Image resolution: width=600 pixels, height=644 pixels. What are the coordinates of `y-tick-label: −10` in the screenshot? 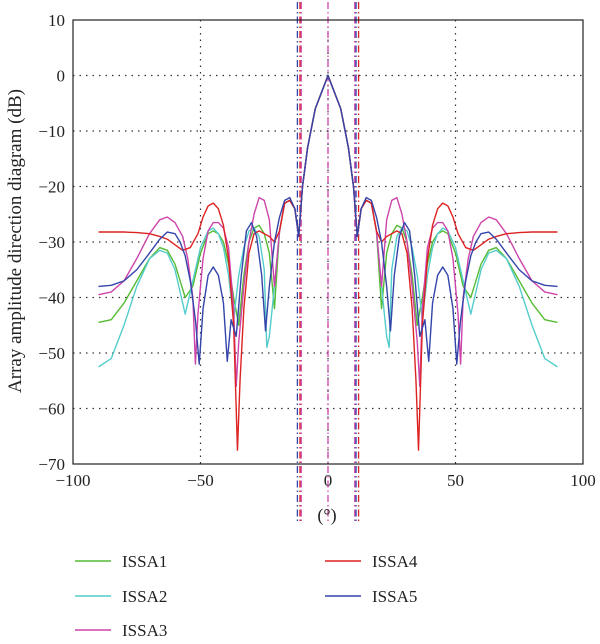 It's located at (51, 131).